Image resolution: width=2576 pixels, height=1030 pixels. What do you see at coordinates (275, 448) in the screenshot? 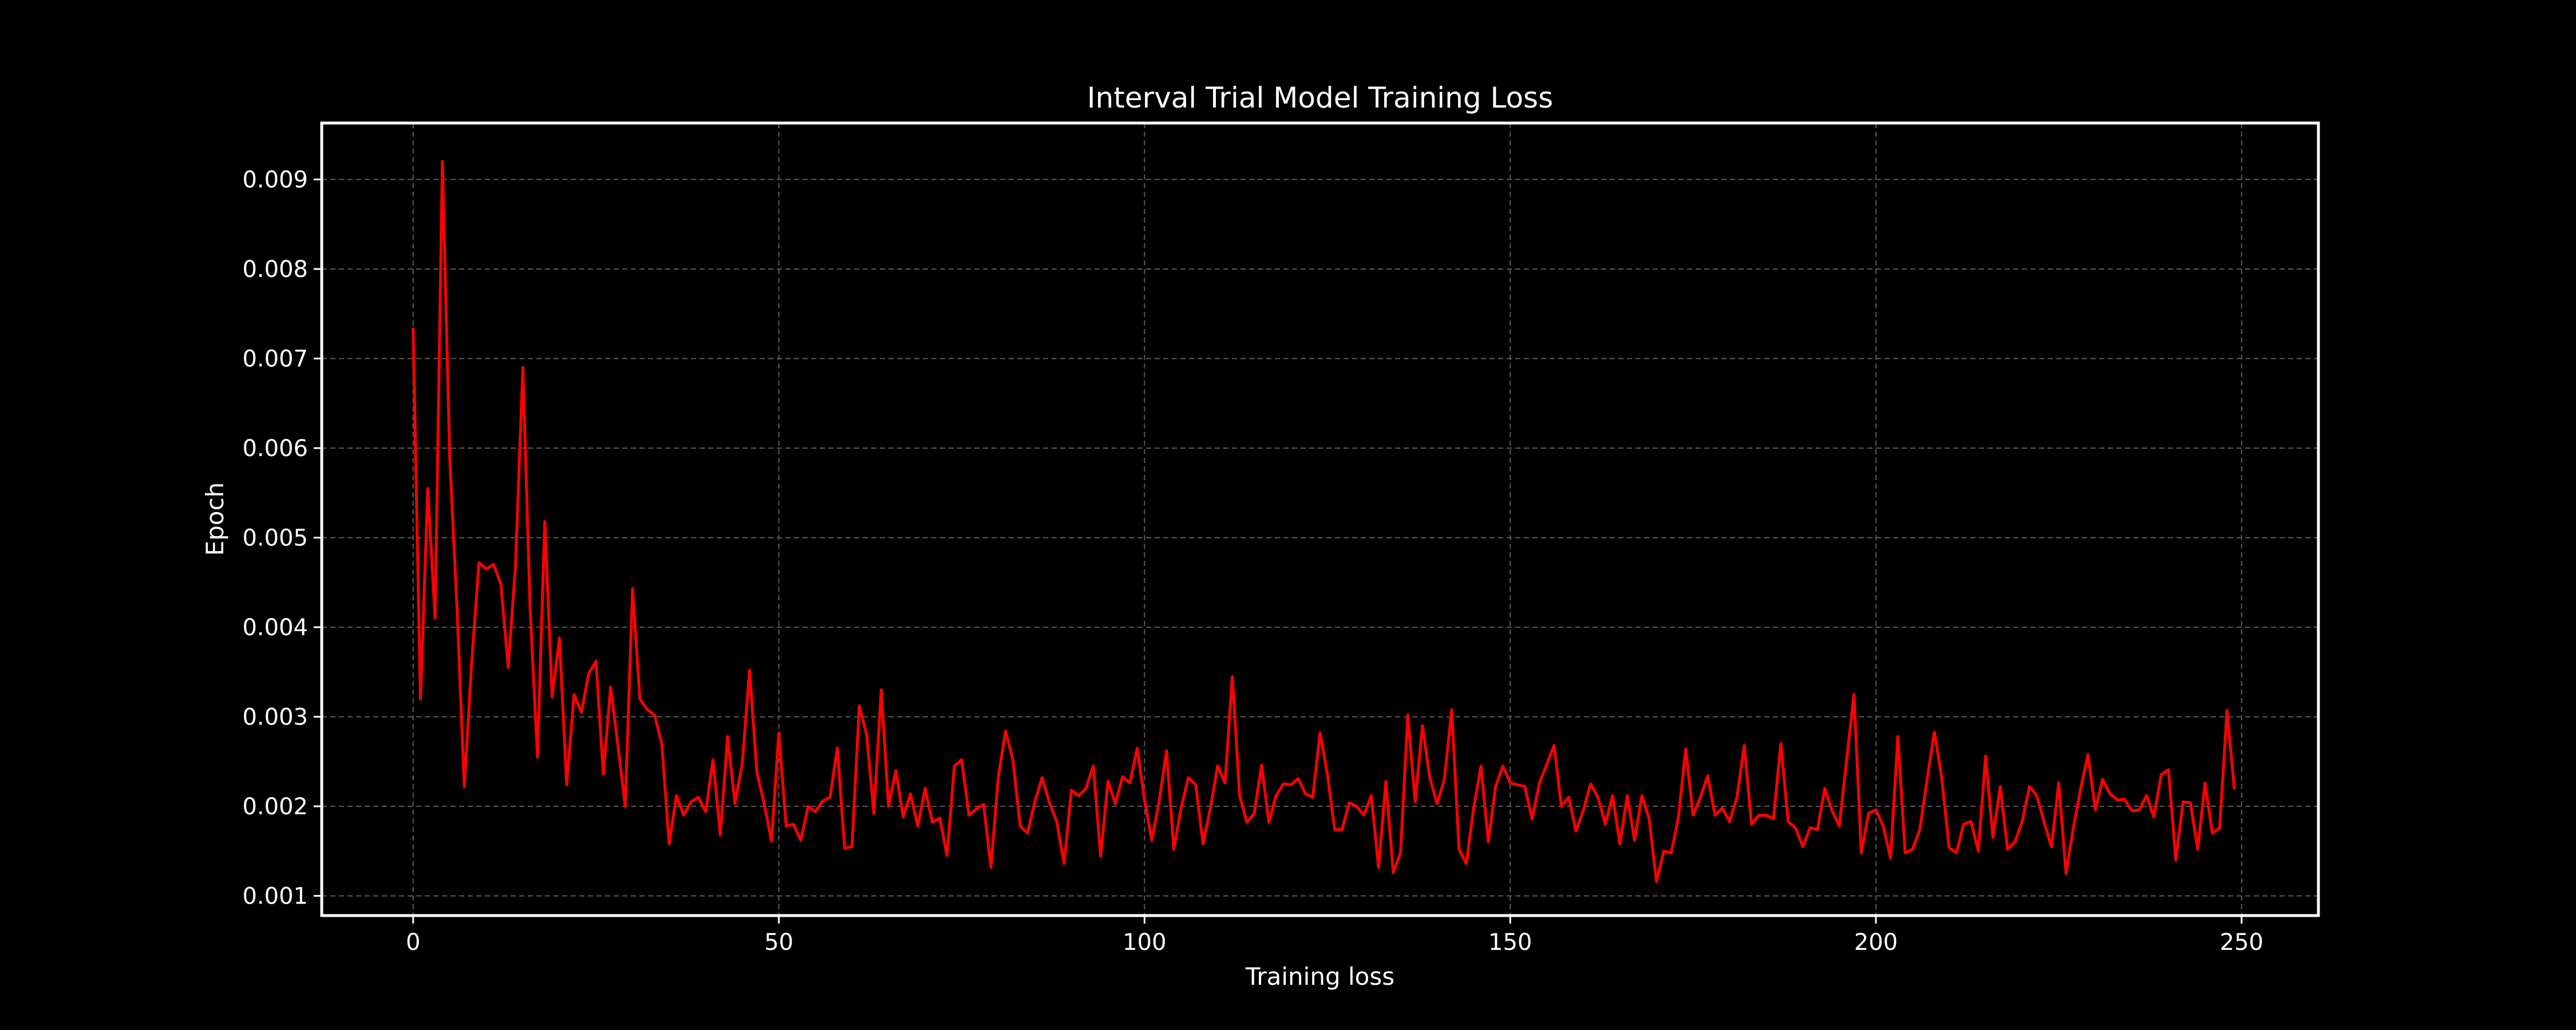
I see `y-tick-label: 0.006` at bounding box center [275, 448].